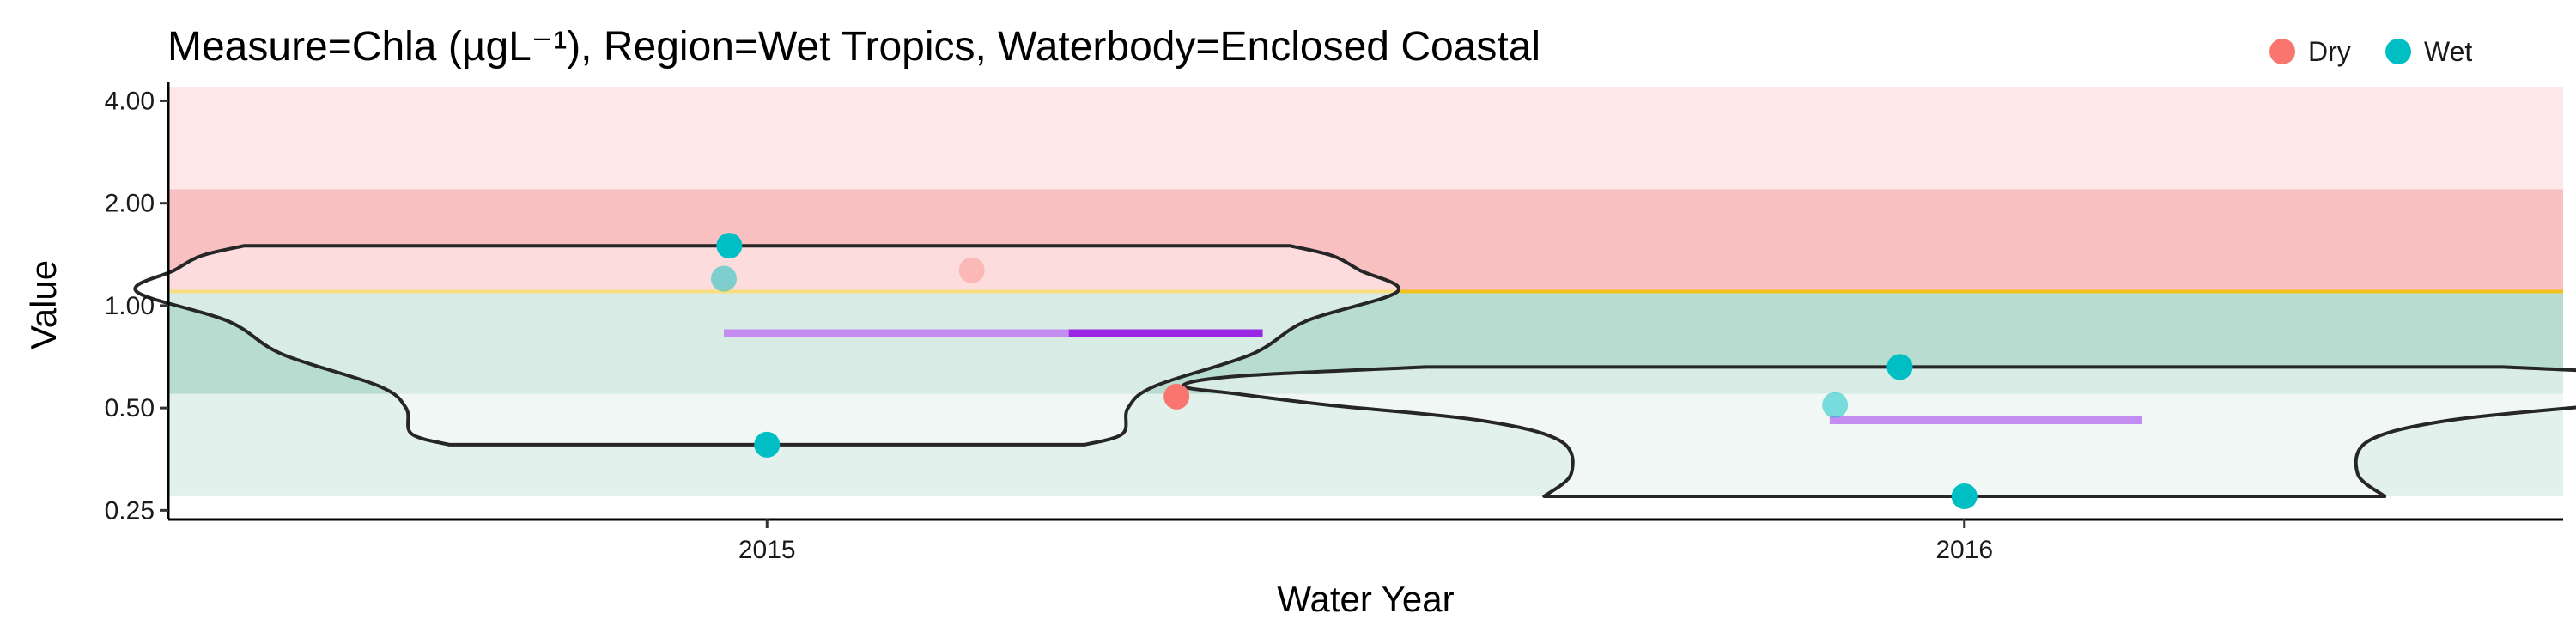 The height and width of the screenshot is (644, 2576). What do you see at coordinates (2329, 52) in the screenshot?
I see `legend-label-dry: Dry` at bounding box center [2329, 52].